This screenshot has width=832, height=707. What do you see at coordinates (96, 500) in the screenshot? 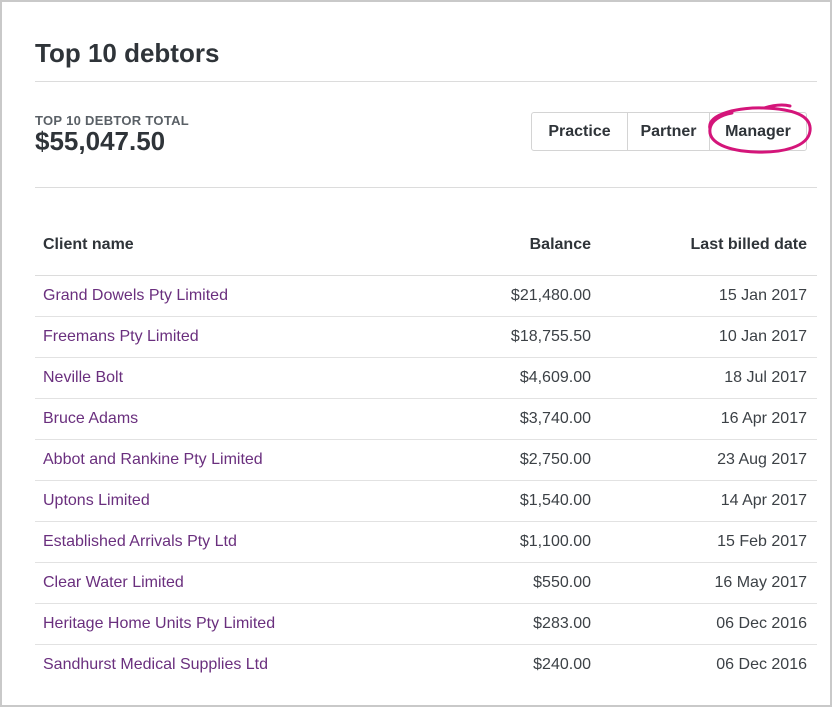
I see `client-link: Uptons Limited` at bounding box center [96, 500].